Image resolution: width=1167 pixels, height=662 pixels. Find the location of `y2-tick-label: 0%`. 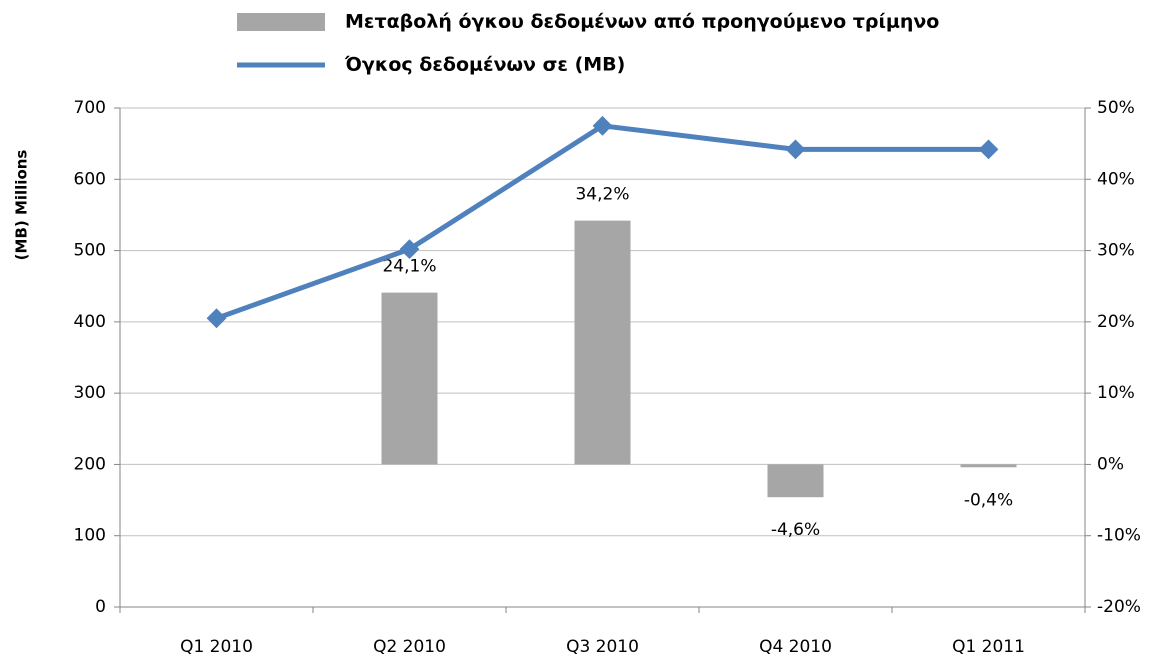

y2-tick-label: 0% is located at coordinates (1110, 464).